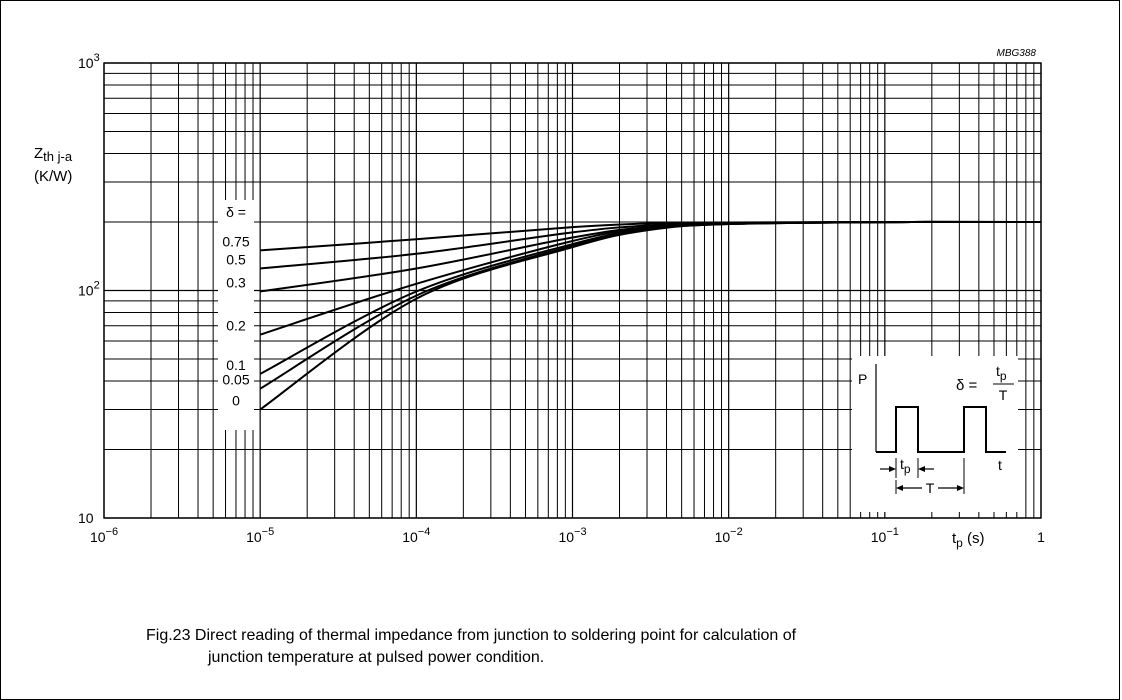  Describe the element at coordinates (905, 466) in the screenshot. I see `inset-tp-label: tp` at that location.